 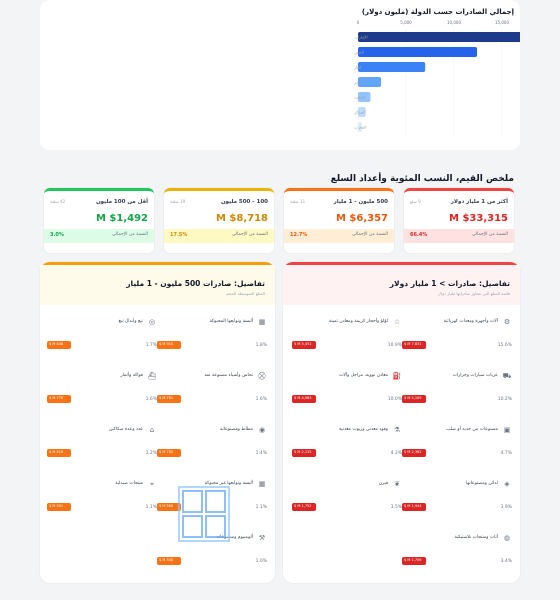 I want to click on item-percent: 3.4%, so click(x=506, y=561).